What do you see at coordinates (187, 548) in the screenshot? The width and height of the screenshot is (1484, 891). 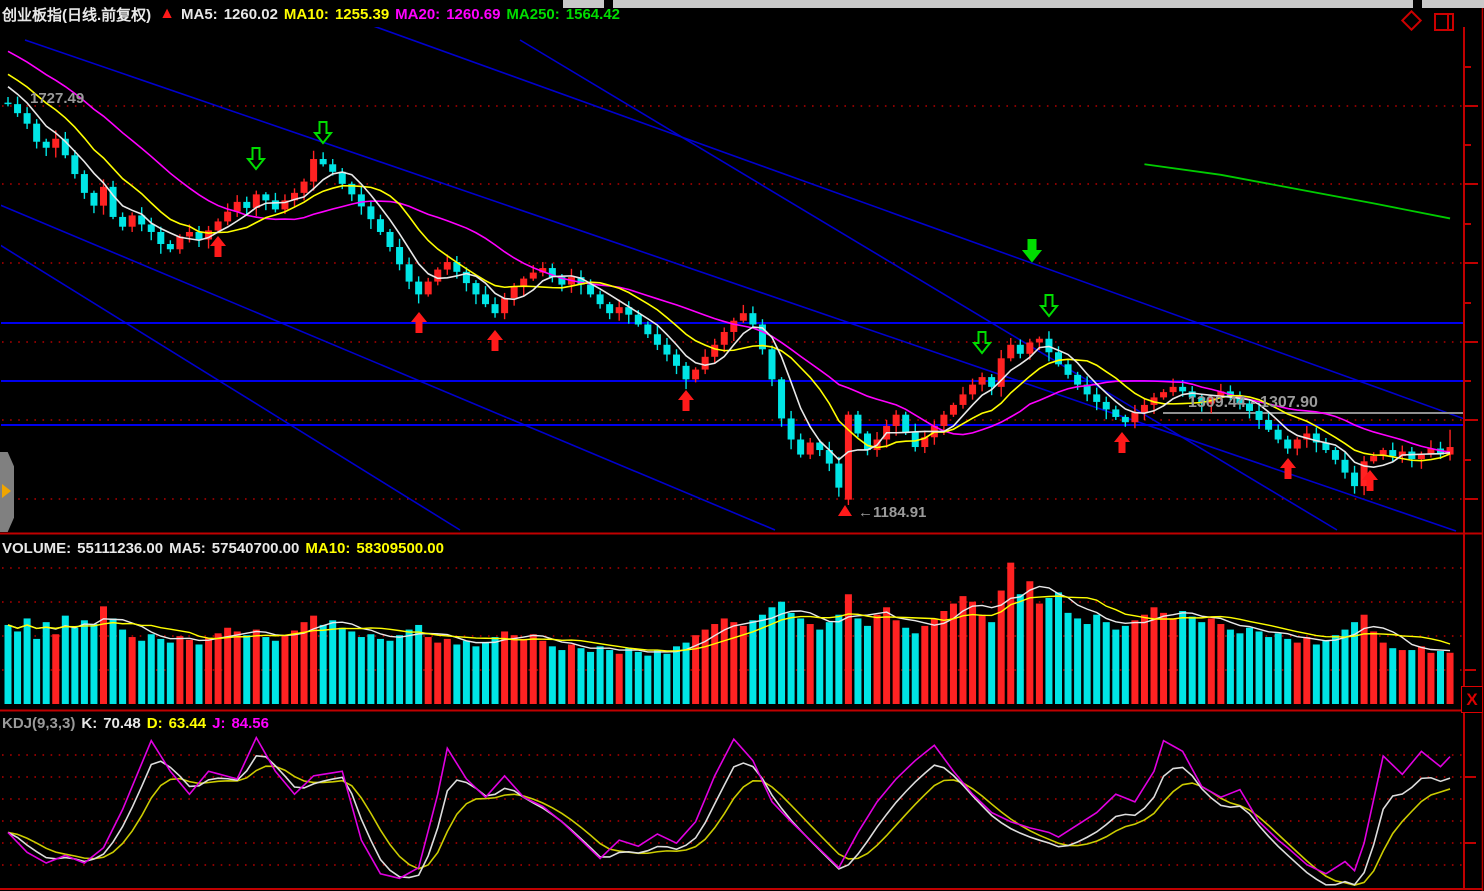 I see `volume-ma5-label: MA5:` at bounding box center [187, 548].